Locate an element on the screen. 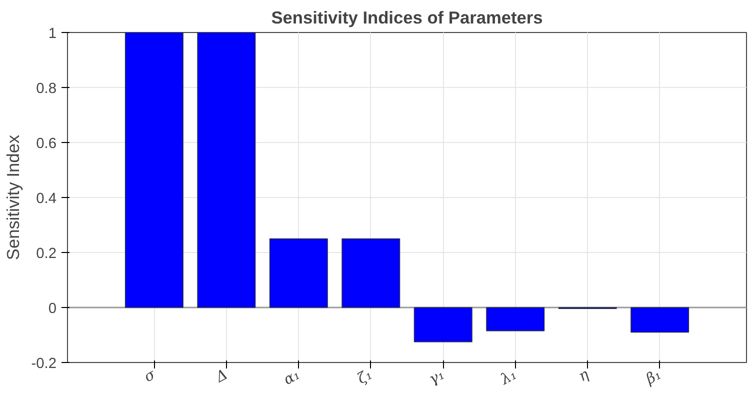 The width and height of the screenshot is (750, 398). y-tick-label: -0.2 is located at coordinates (44, 364).